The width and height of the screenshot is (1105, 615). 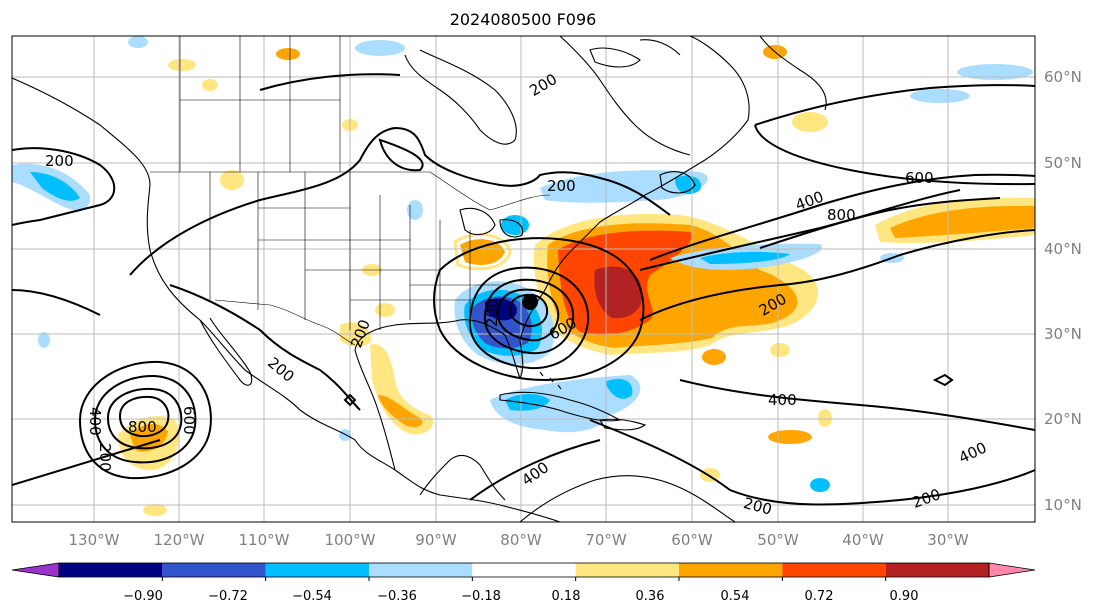 What do you see at coordinates (330, 82) in the screenshot?
I see `contour-north-canada` at bounding box center [330, 82].